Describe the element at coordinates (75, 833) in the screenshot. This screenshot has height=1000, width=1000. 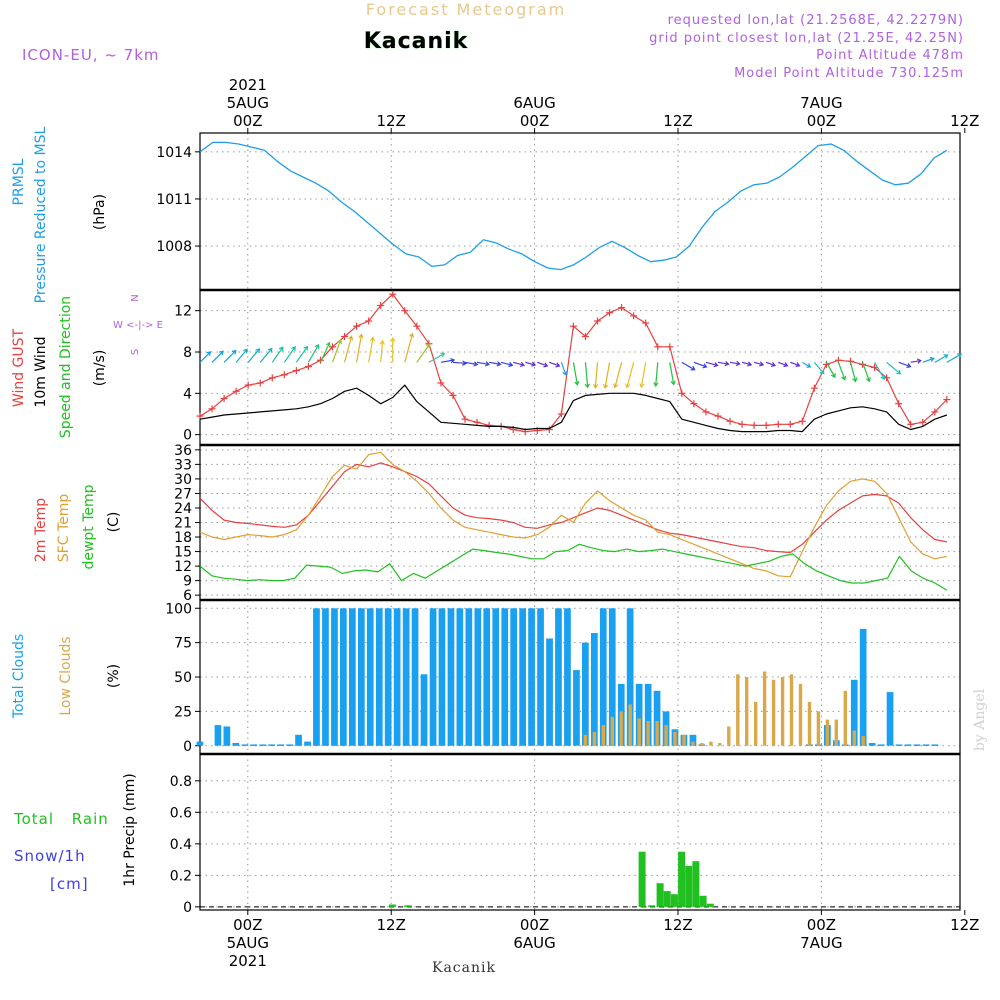
I see `precip-labels: Total Rain Snow/1h [cm] 1hr Precip (mm)` at that location.